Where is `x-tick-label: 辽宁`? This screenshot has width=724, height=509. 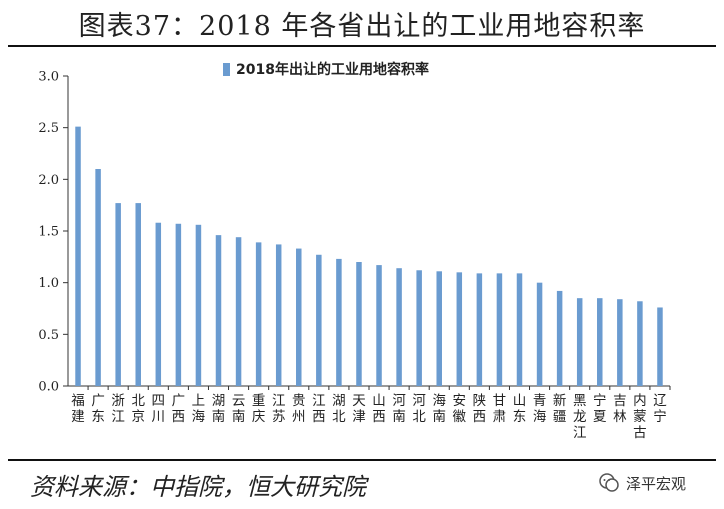
x-tick-label: 辽宁 is located at coordinates (660, 409).